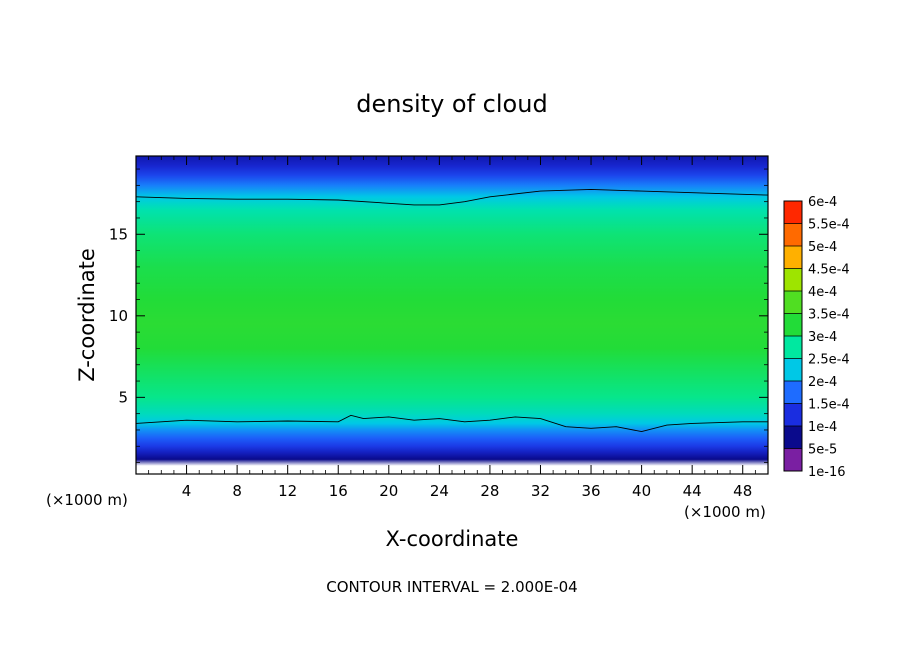 The height and width of the screenshot is (654, 904). I want to click on x-axis-label: X-coordinate, so click(452, 539).